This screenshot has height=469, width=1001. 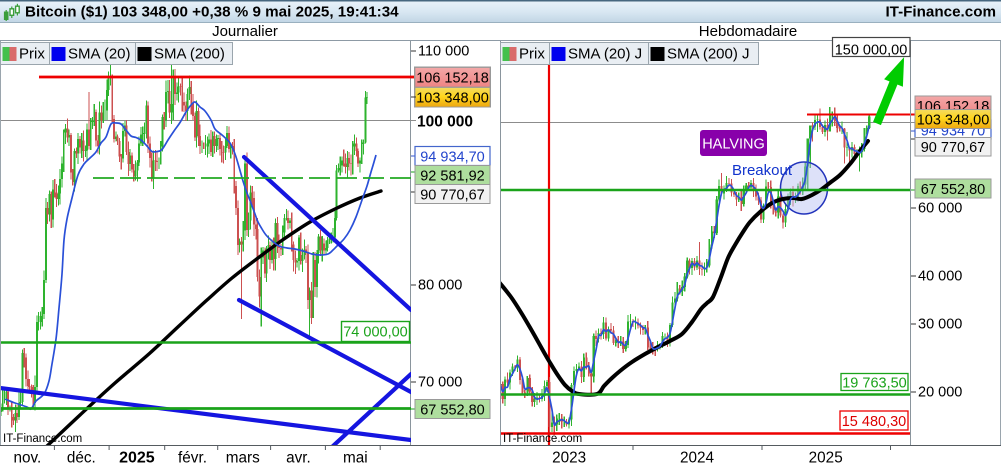 I want to click on svg-text: déc., so click(x=81, y=458).